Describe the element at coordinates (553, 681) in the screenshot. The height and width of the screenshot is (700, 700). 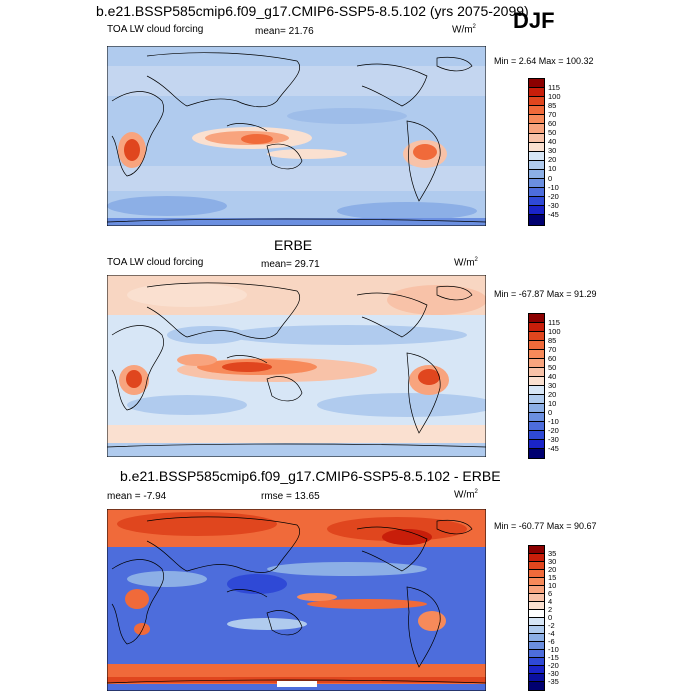
I see `colorbar-tick-label: -35` at that location.